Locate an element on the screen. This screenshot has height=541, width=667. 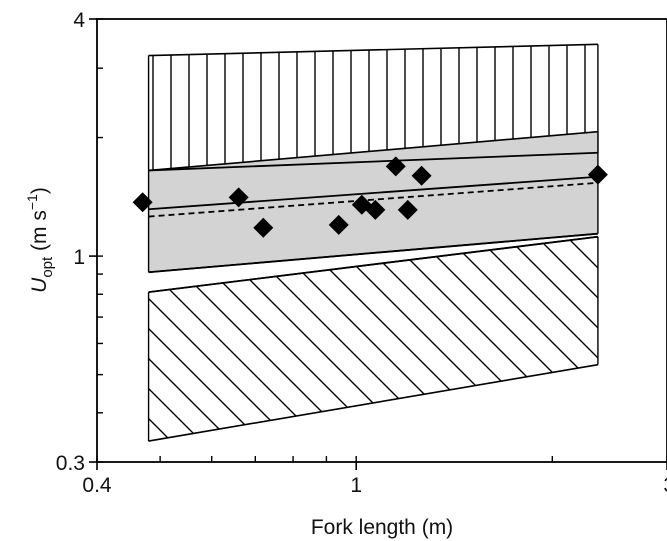
y-axis-title-unit-exponent: −1 is located at coordinates (32, 202).